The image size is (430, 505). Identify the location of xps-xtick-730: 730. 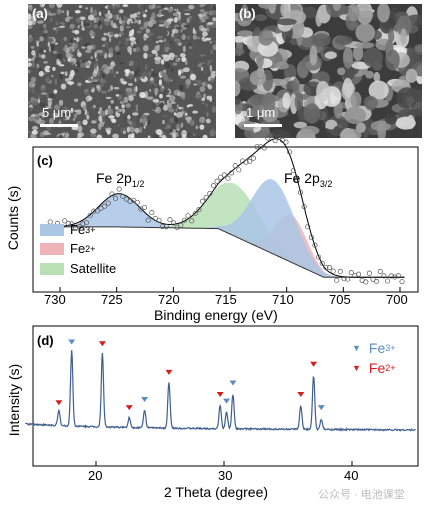
(55, 299).